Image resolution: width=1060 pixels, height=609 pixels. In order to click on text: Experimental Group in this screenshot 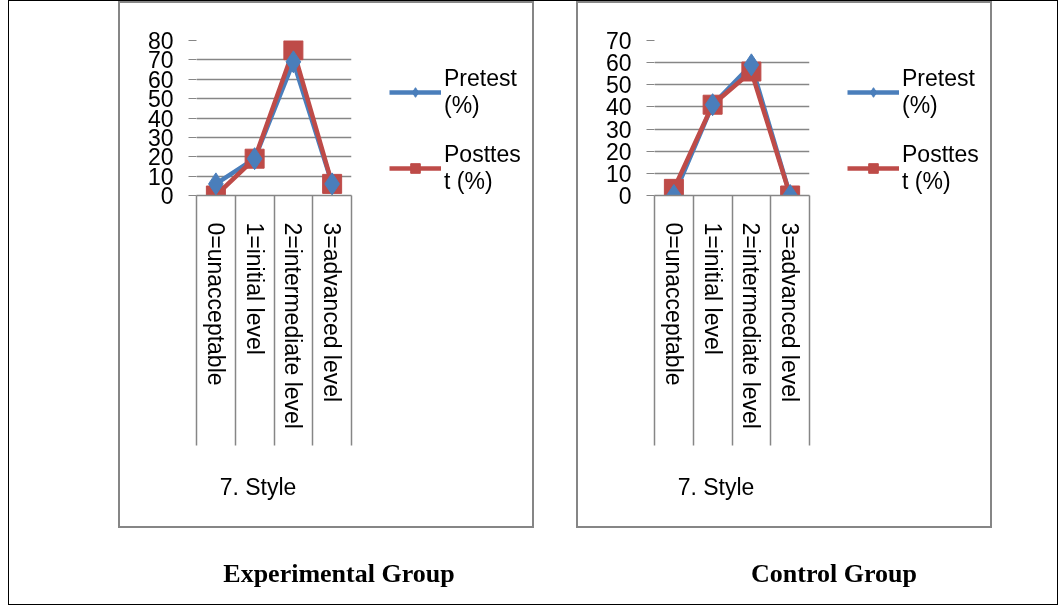, I will do `click(339, 574)`.